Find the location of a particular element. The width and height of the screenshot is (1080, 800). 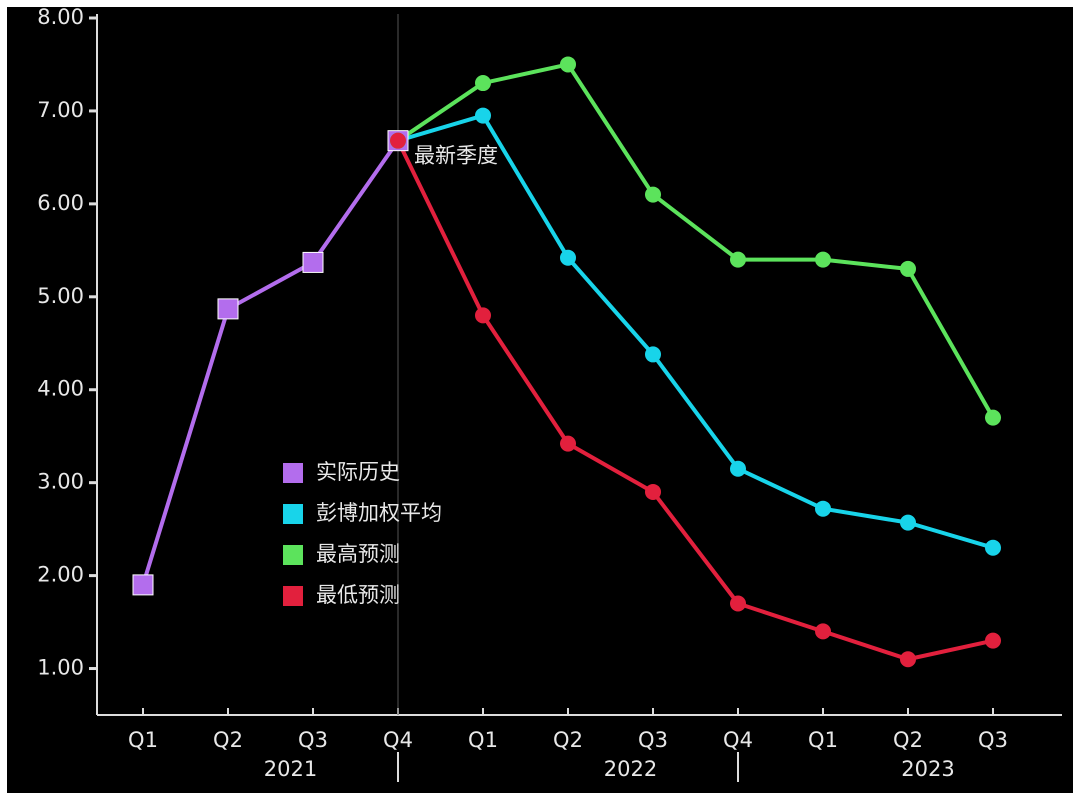

legend-label: 最低预测 is located at coordinates (358, 595).